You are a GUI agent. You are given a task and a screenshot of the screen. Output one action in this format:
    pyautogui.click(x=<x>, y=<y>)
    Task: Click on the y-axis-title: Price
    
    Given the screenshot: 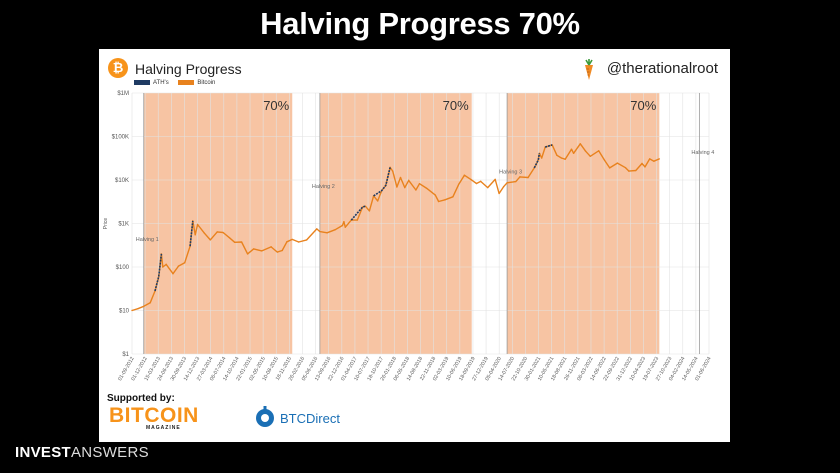 What is the action you would take?
    pyautogui.click(x=106, y=224)
    